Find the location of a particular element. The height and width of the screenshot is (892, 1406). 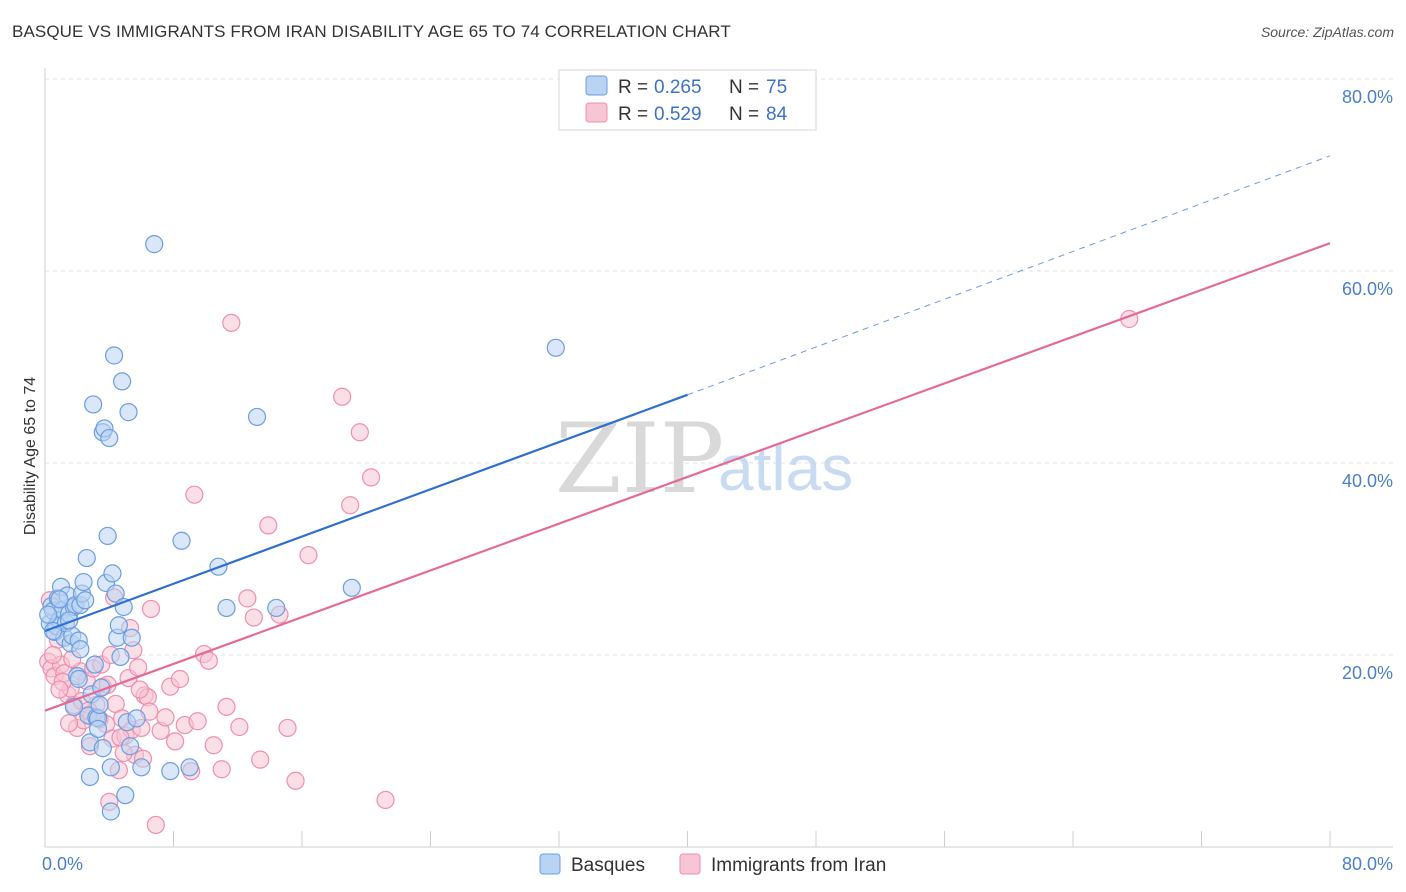

watermark-zip: ZIP is located at coordinates (639, 459).